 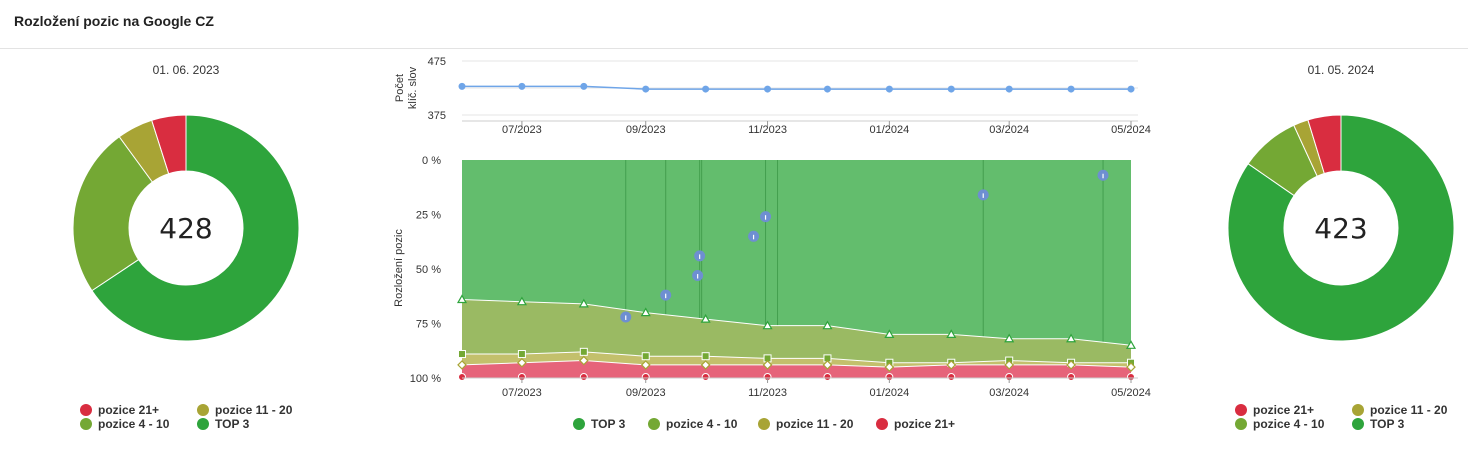 I want to click on x-tick-label: 01/2024, so click(x=889, y=393).